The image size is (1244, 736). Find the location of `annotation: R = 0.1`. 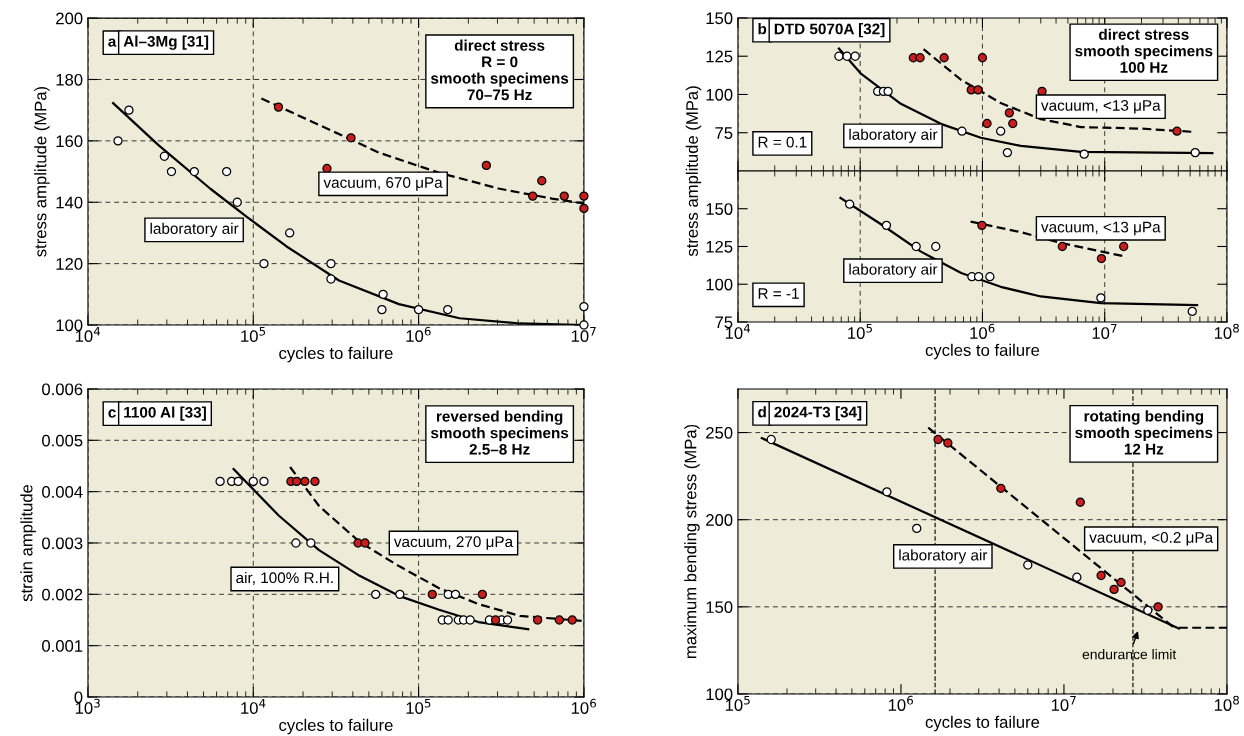

annotation: R = 0.1 is located at coordinates (782, 142).